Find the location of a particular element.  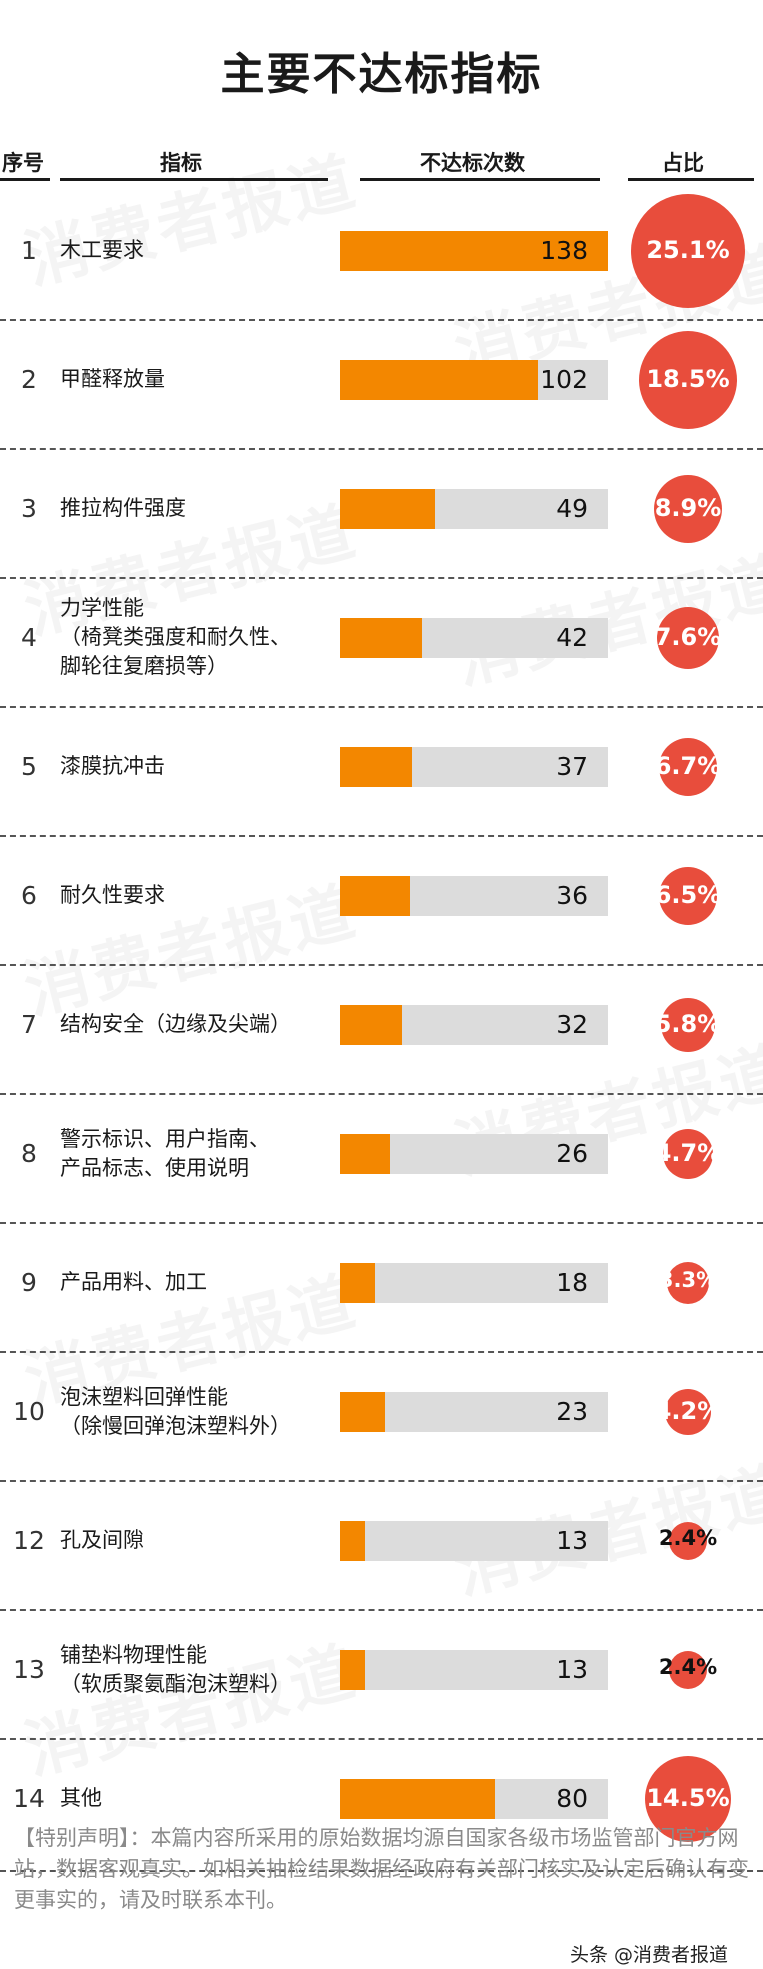

share-percent-label: 4.7% is located at coordinates (688, 1152).